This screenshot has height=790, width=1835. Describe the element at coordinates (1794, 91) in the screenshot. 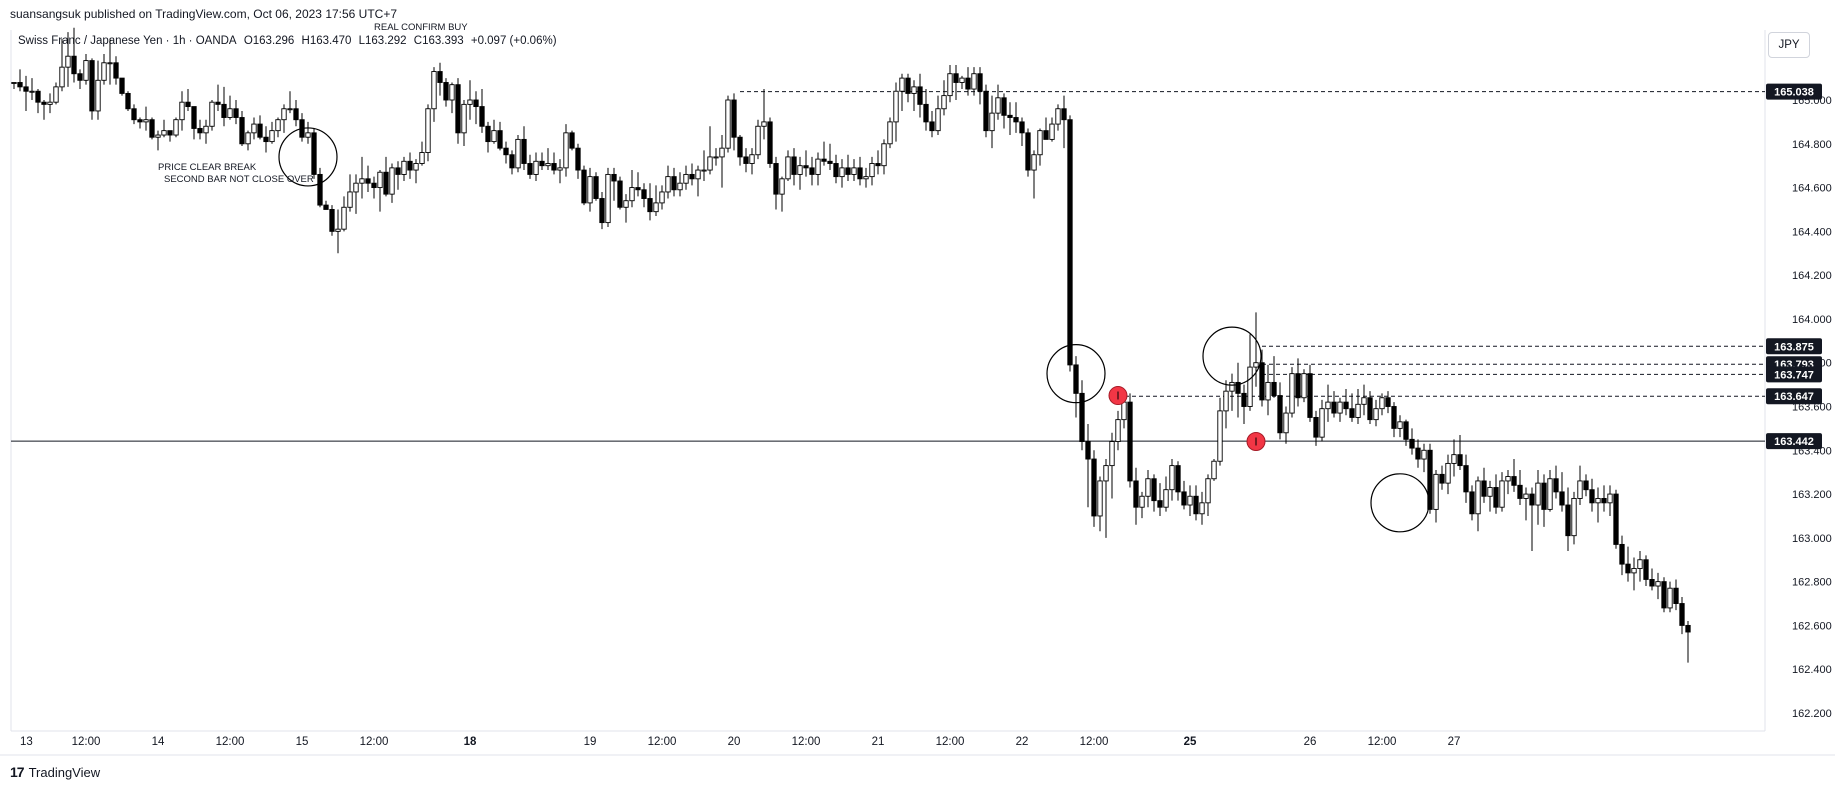

I see `price-level-label: 165.038` at that location.